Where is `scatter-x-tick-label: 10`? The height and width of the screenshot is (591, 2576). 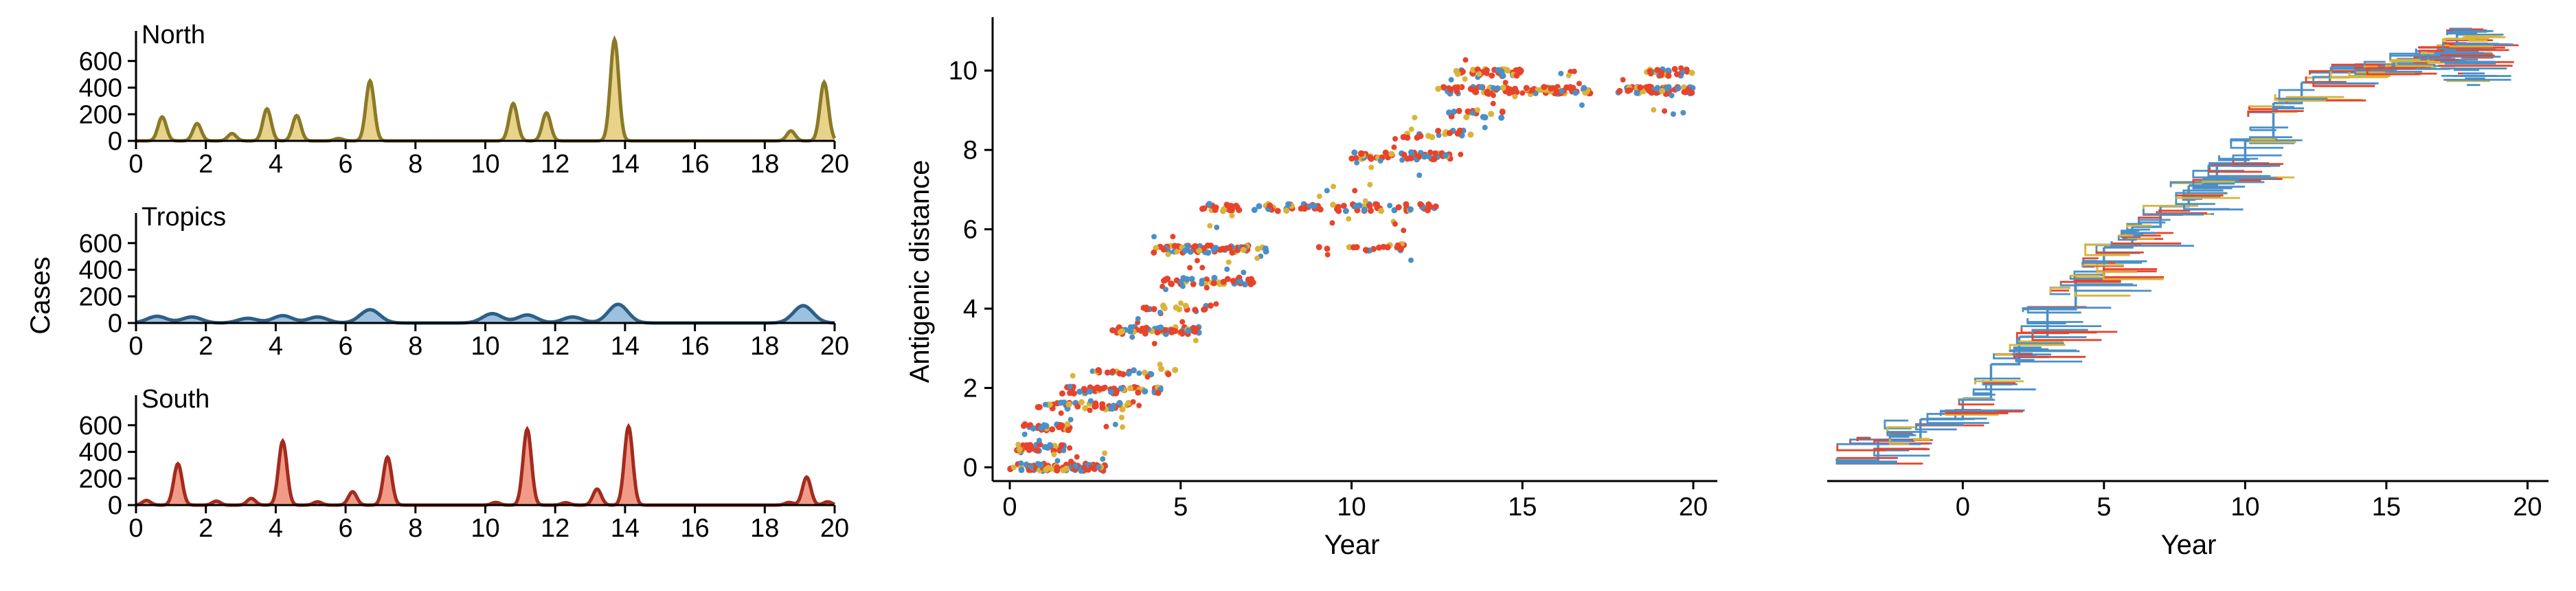
scatter-x-tick-label: 10 is located at coordinates (1351, 508).